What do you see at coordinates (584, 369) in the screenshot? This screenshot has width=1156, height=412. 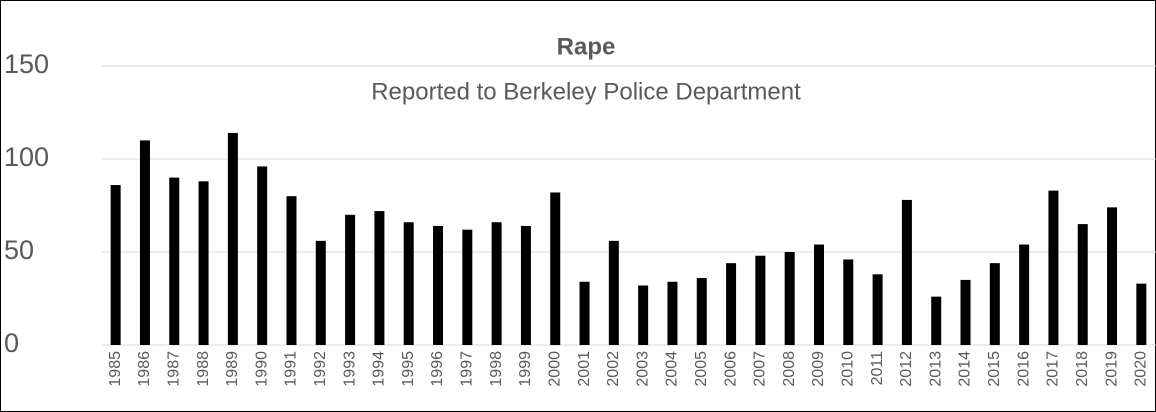 I see `x-tick-label: 2001` at bounding box center [584, 369].